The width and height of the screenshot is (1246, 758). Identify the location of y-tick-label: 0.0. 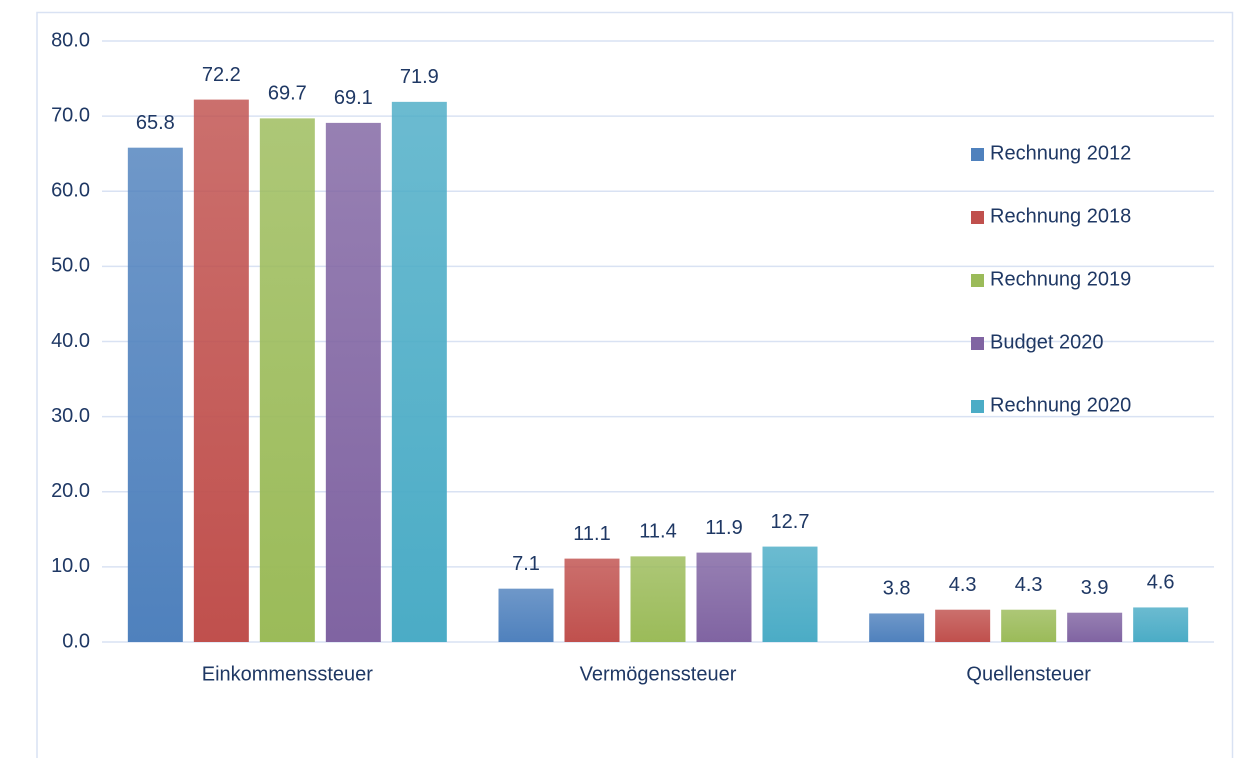
(76, 641).